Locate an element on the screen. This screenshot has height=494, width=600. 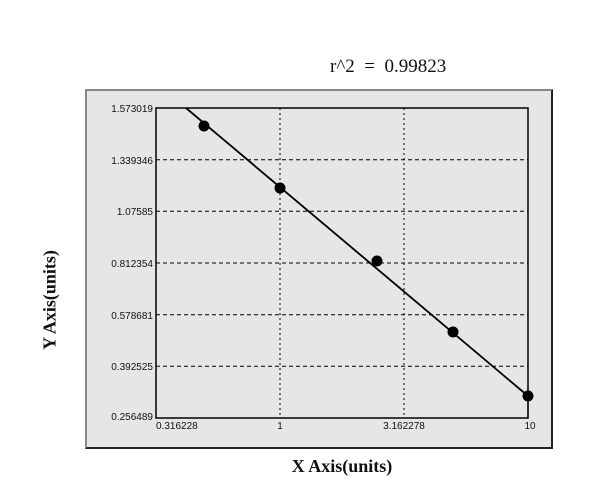
vertical-gridlines is located at coordinates (342, 263).